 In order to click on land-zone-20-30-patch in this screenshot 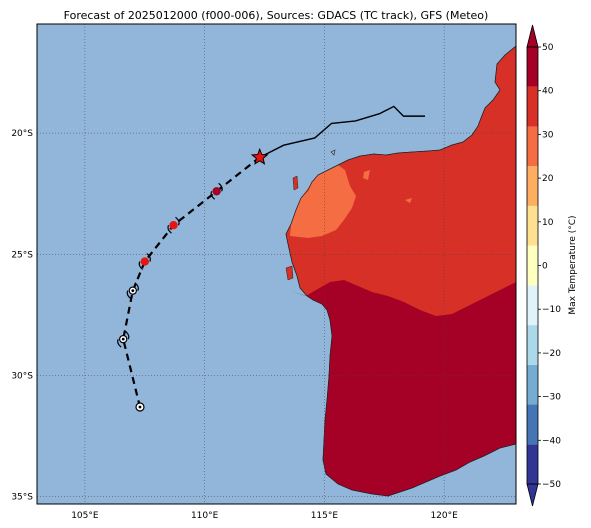, I will do `click(408, 200)`.